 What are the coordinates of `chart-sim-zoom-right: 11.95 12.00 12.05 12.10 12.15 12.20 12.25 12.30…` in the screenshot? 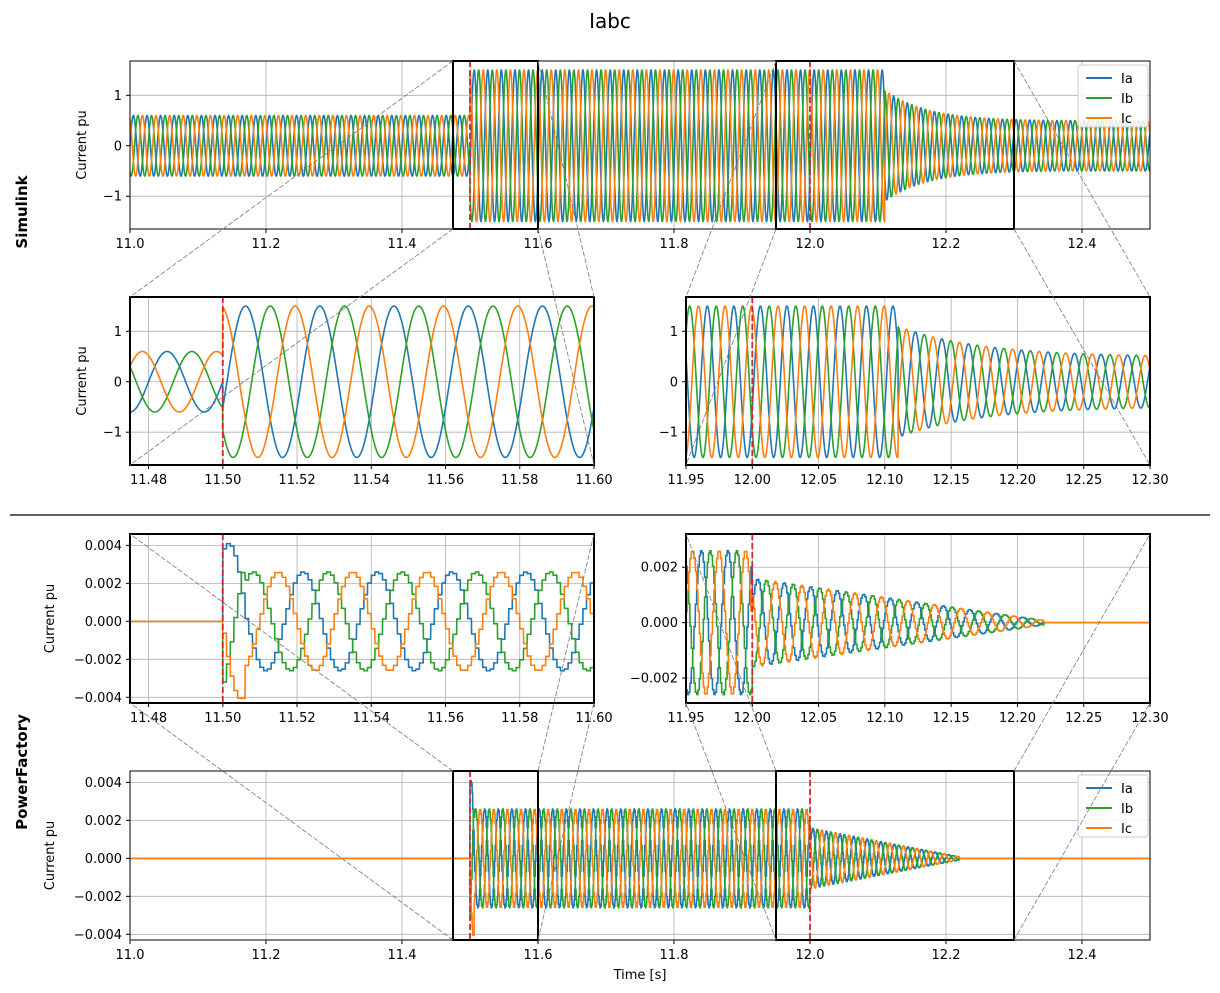 It's located at (914, 392).